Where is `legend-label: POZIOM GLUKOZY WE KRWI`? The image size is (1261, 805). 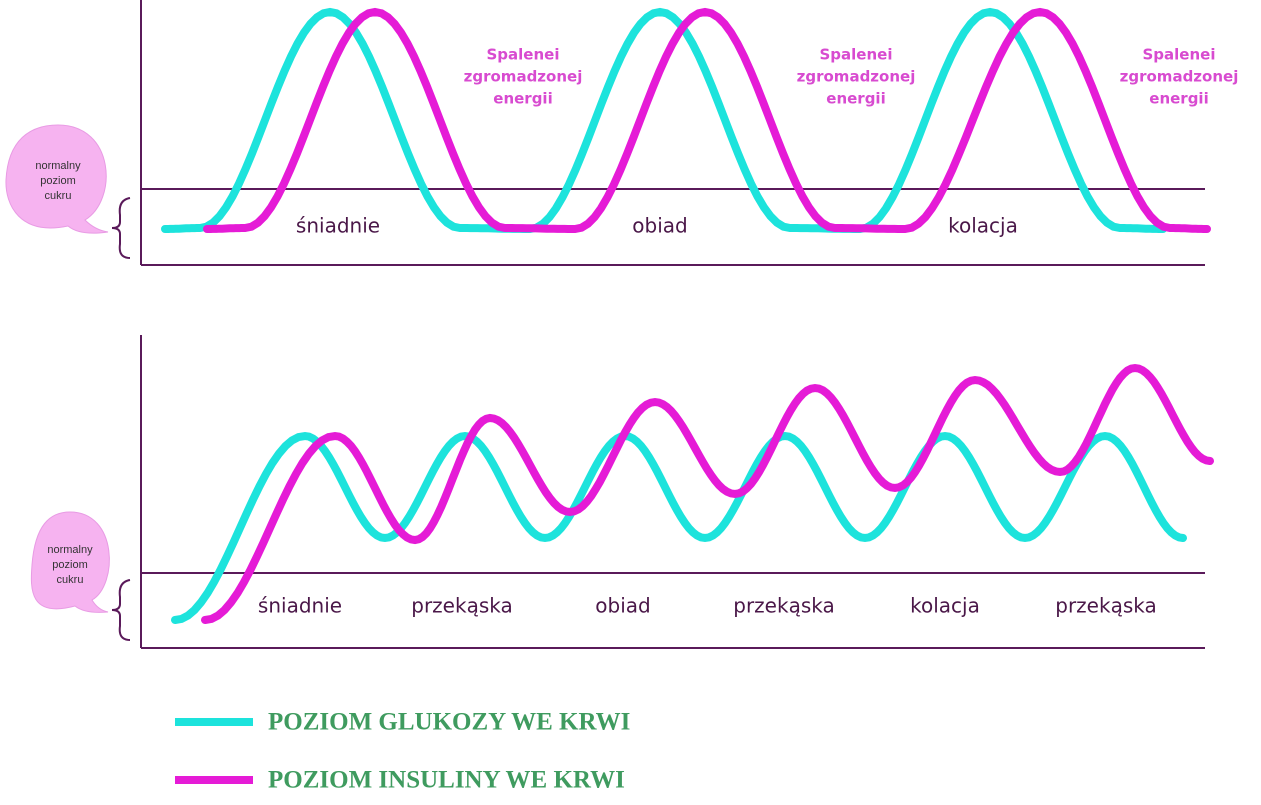 legend-label: POZIOM GLUKOZY WE KRWI is located at coordinates (449, 722).